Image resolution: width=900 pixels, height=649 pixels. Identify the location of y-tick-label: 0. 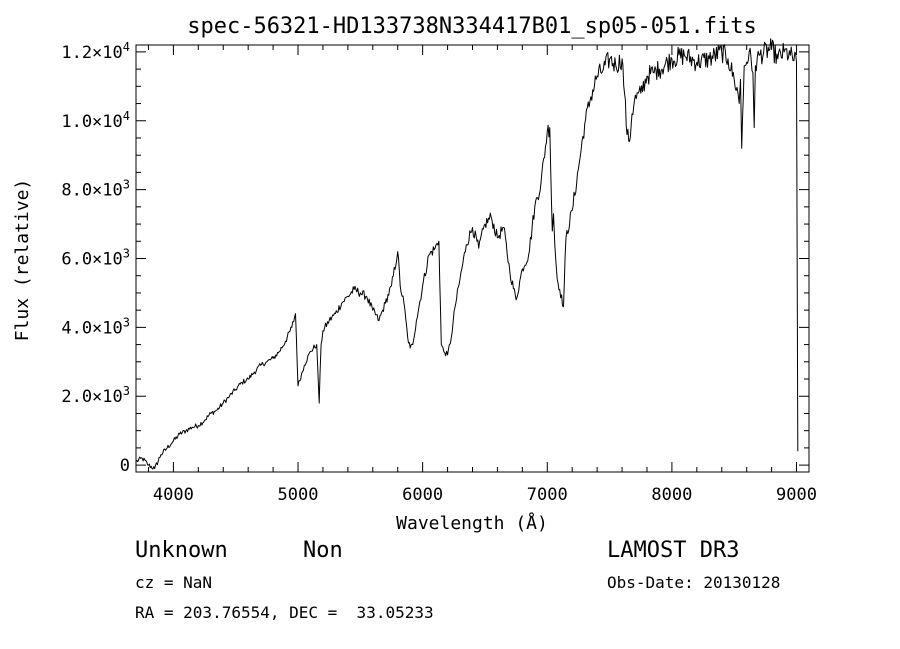
(125, 466).